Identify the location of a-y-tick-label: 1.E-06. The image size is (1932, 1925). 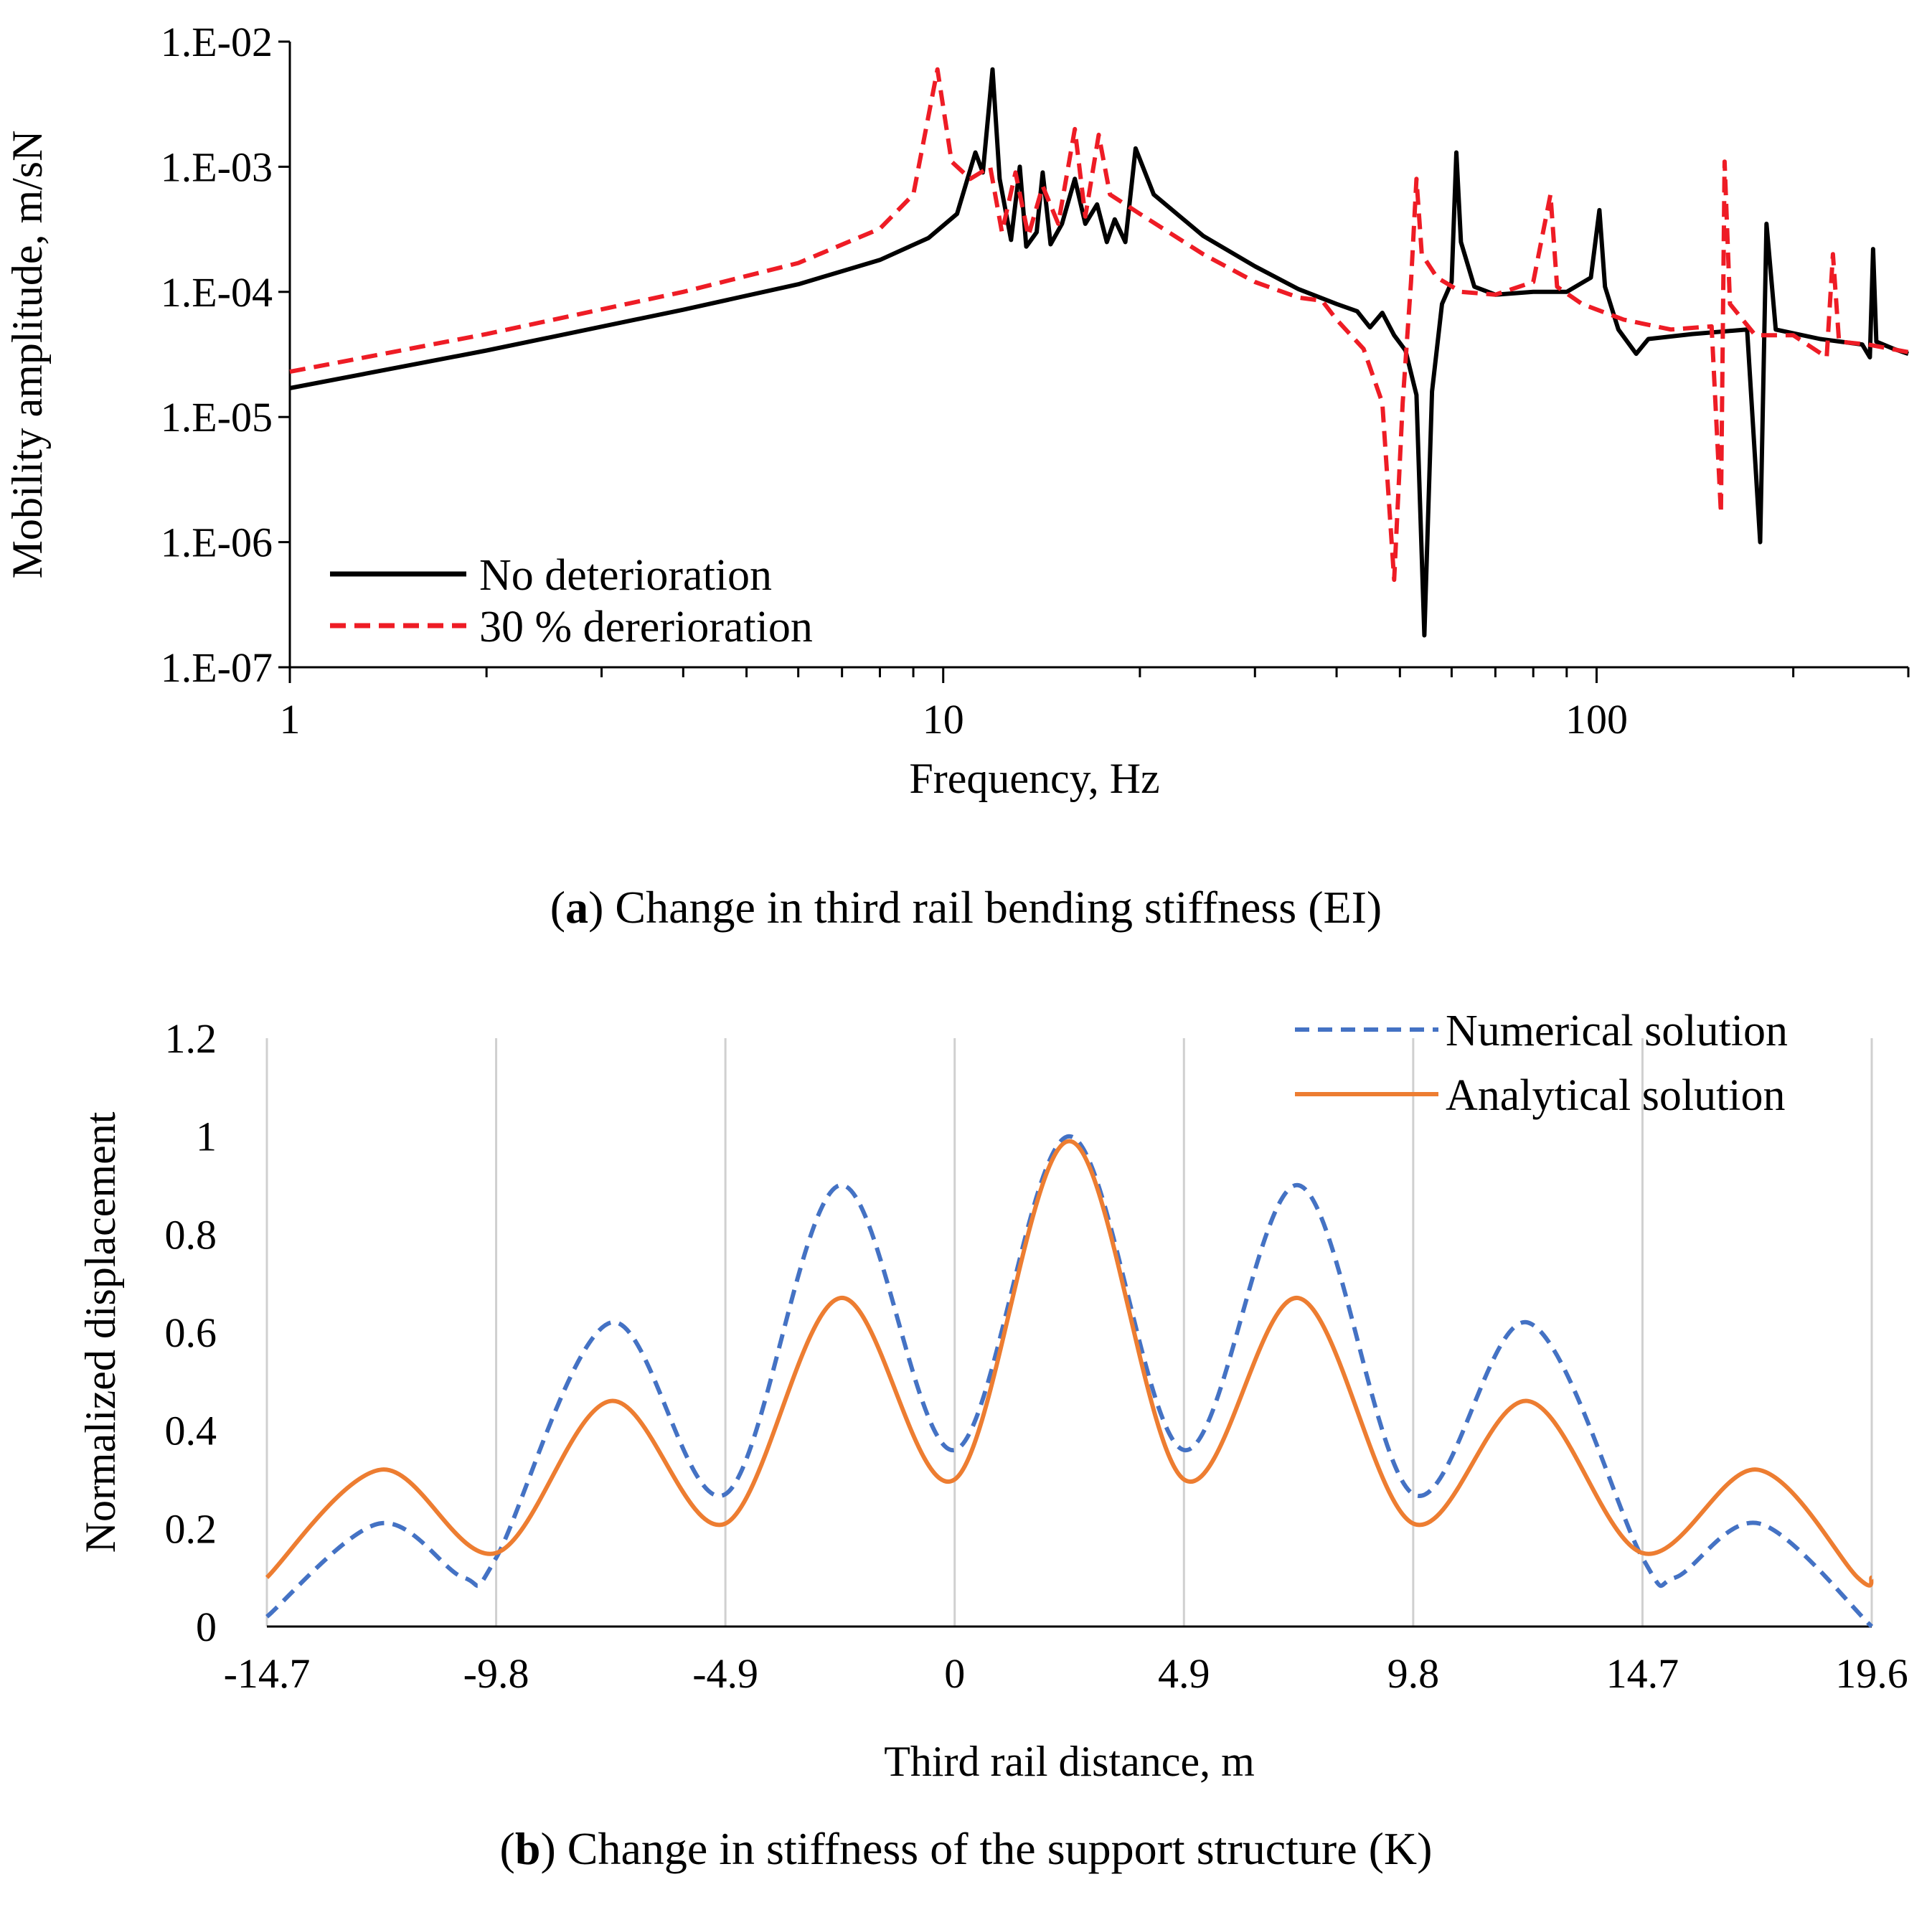
(217, 542).